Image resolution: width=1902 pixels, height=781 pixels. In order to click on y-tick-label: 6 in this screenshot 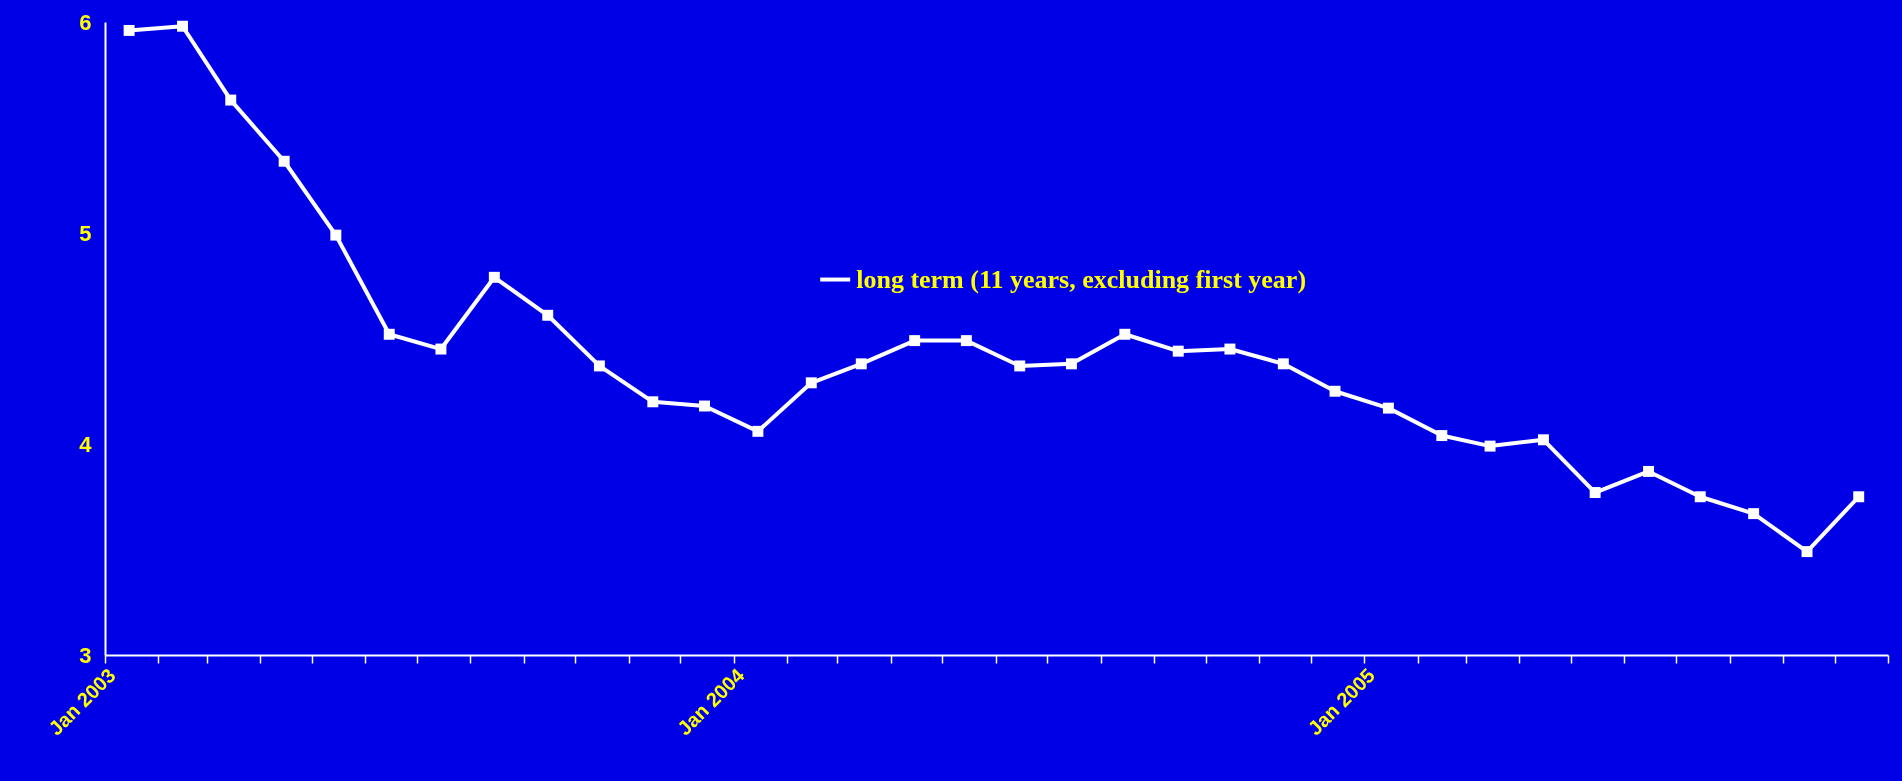, I will do `click(85, 22)`.